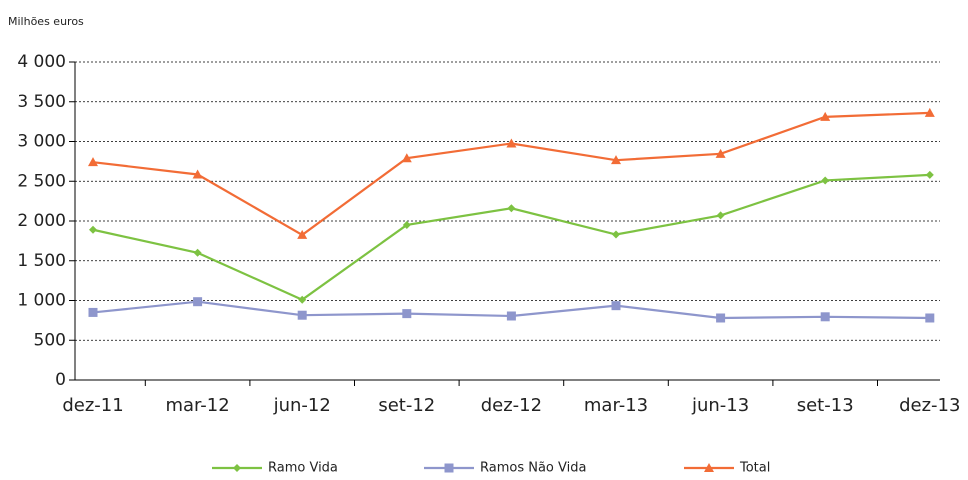  Describe the element at coordinates (41, 221) in the screenshot. I see `y-tick-label: 2 000` at that location.